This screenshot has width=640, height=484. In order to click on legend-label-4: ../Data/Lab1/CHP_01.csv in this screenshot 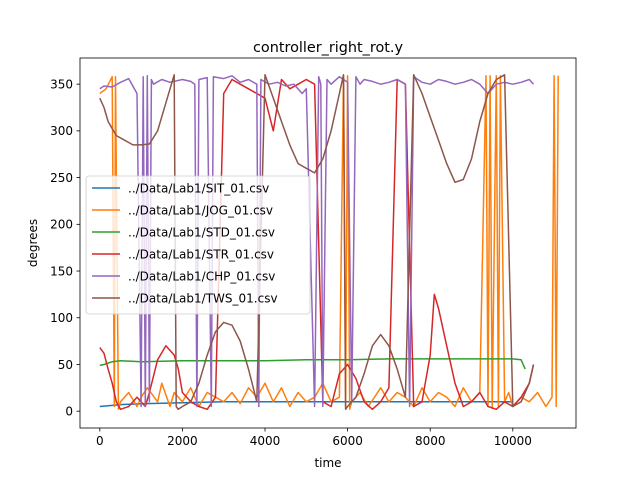, I will do `click(201, 276)`.